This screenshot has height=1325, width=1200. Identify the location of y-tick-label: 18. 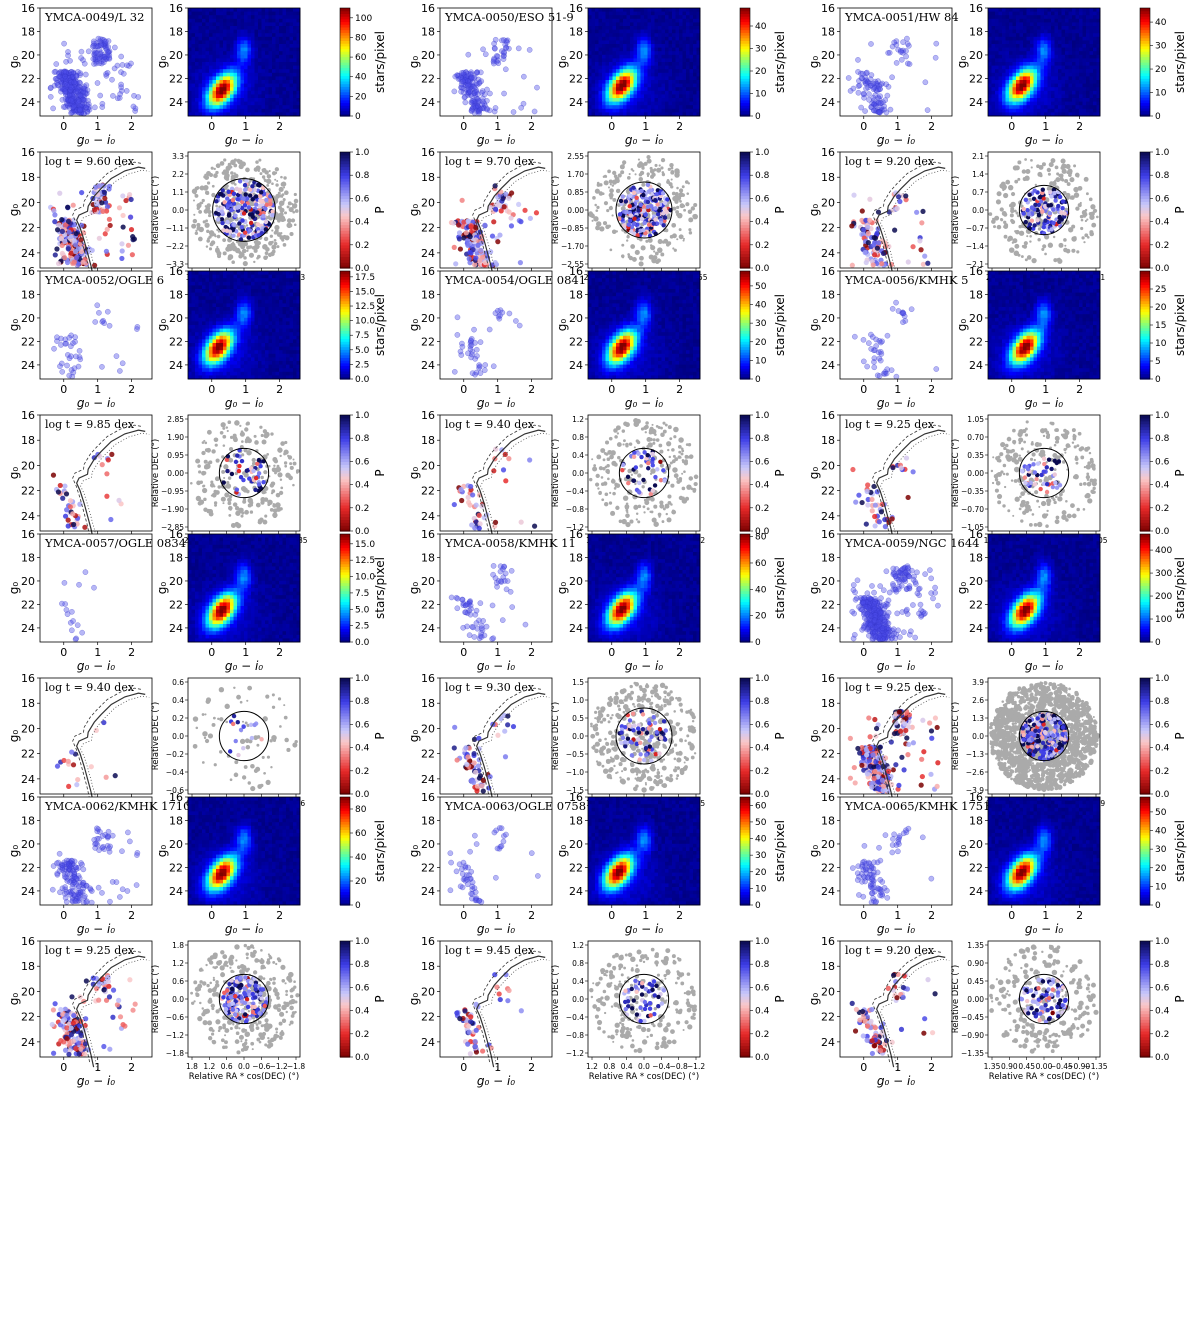
(428, 31).